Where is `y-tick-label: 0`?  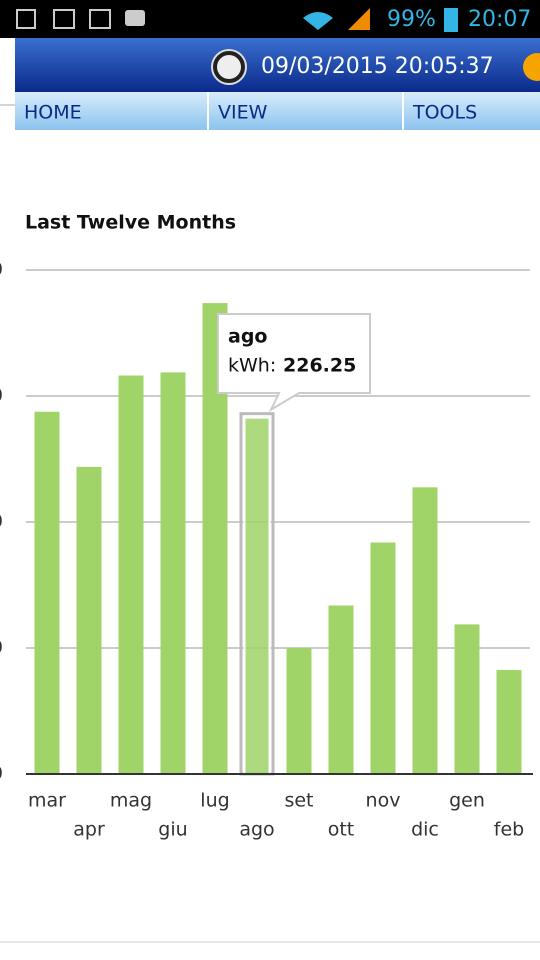 y-tick-label: 0 is located at coordinates (1, 773).